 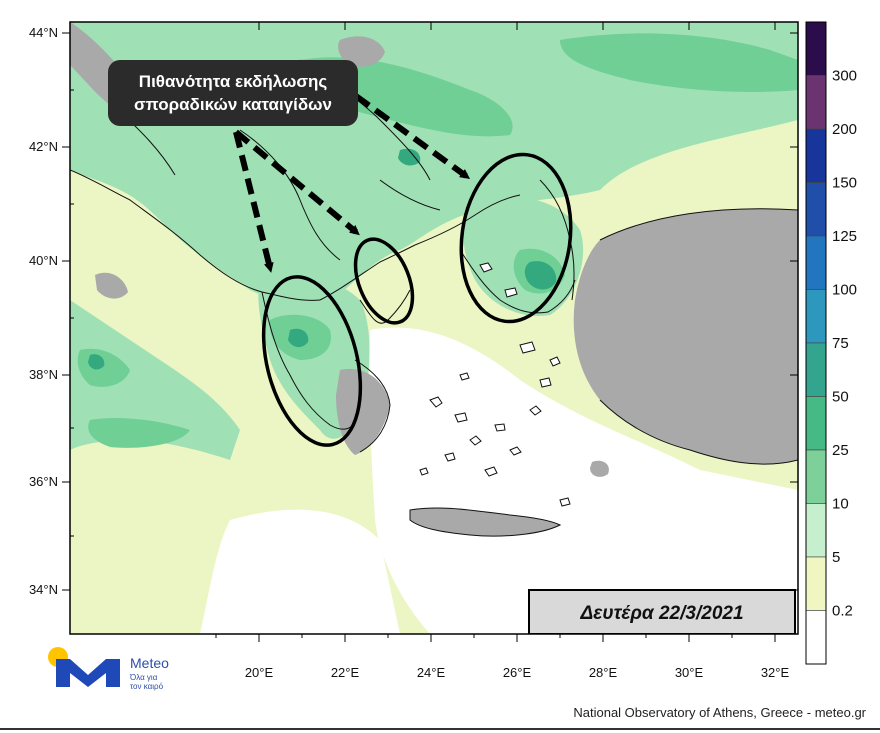 What do you see at coordinates (233, 81) in the screenshot?
I see `annotation-line-1: Πιθανότητα εκδήλωσης` at bounding box center [233, 81].